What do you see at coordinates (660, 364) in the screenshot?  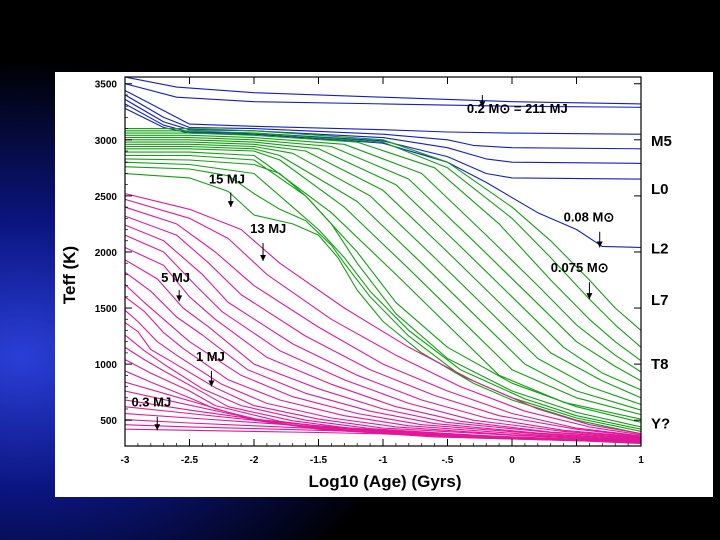 I see `spectral-class-label-4: T8` at bounding box center [660, 364].